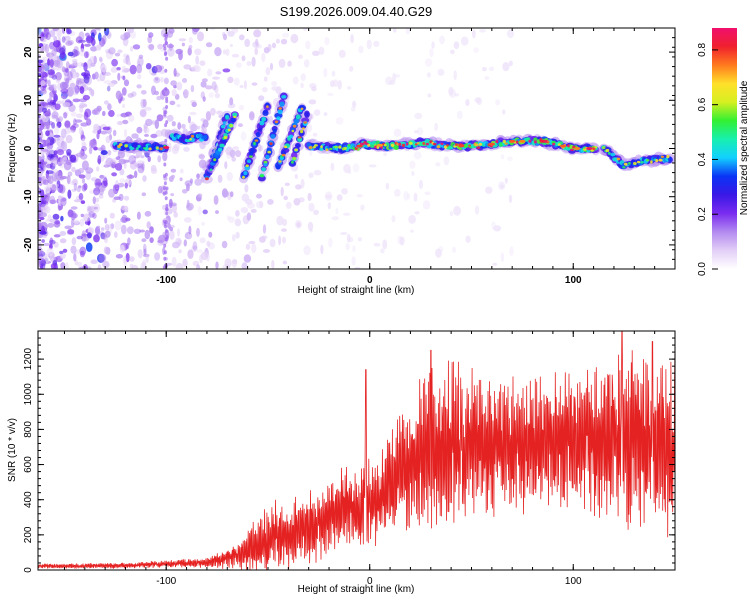  I want to click on colorbar-tick-label: 0.4, so click(702, 159).